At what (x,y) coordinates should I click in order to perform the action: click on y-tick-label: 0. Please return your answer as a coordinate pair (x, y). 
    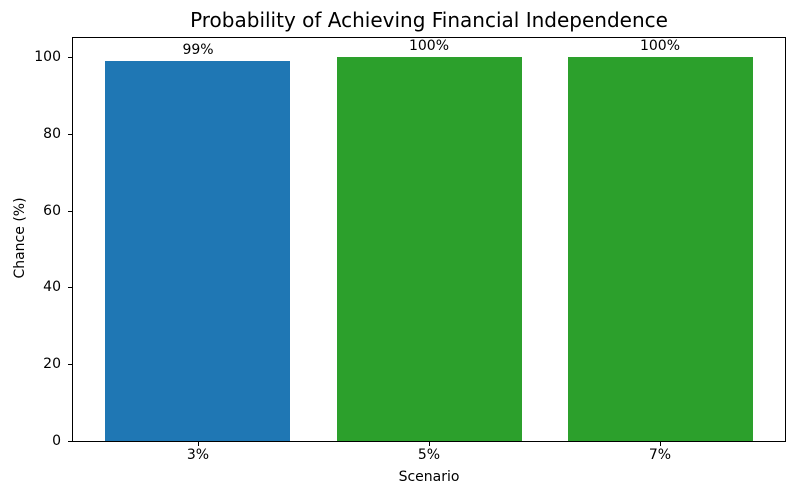
    Looking at the image, I should click on (56, 441).